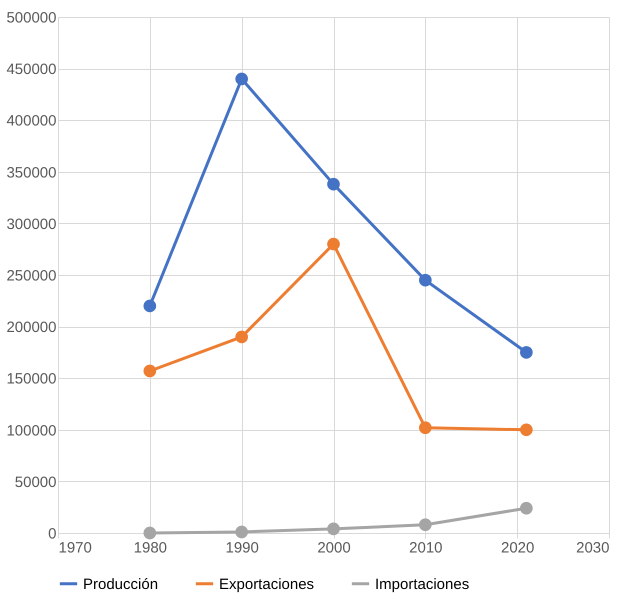 This screenshot has height=597, width=630. I want to click on y-tick-label: 500000, so click(31, 18).